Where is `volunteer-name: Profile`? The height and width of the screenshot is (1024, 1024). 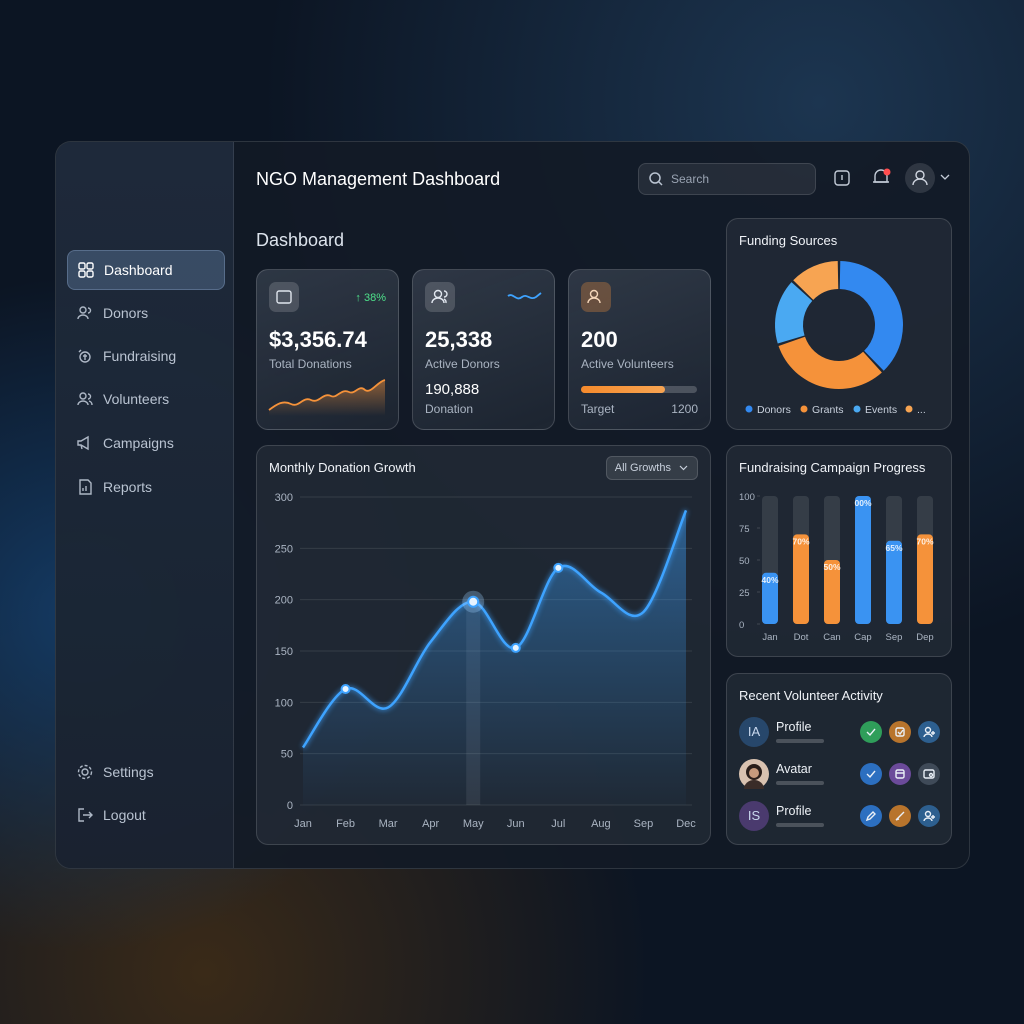
volunteer-name: Profile is located at coordinates (794, 811).